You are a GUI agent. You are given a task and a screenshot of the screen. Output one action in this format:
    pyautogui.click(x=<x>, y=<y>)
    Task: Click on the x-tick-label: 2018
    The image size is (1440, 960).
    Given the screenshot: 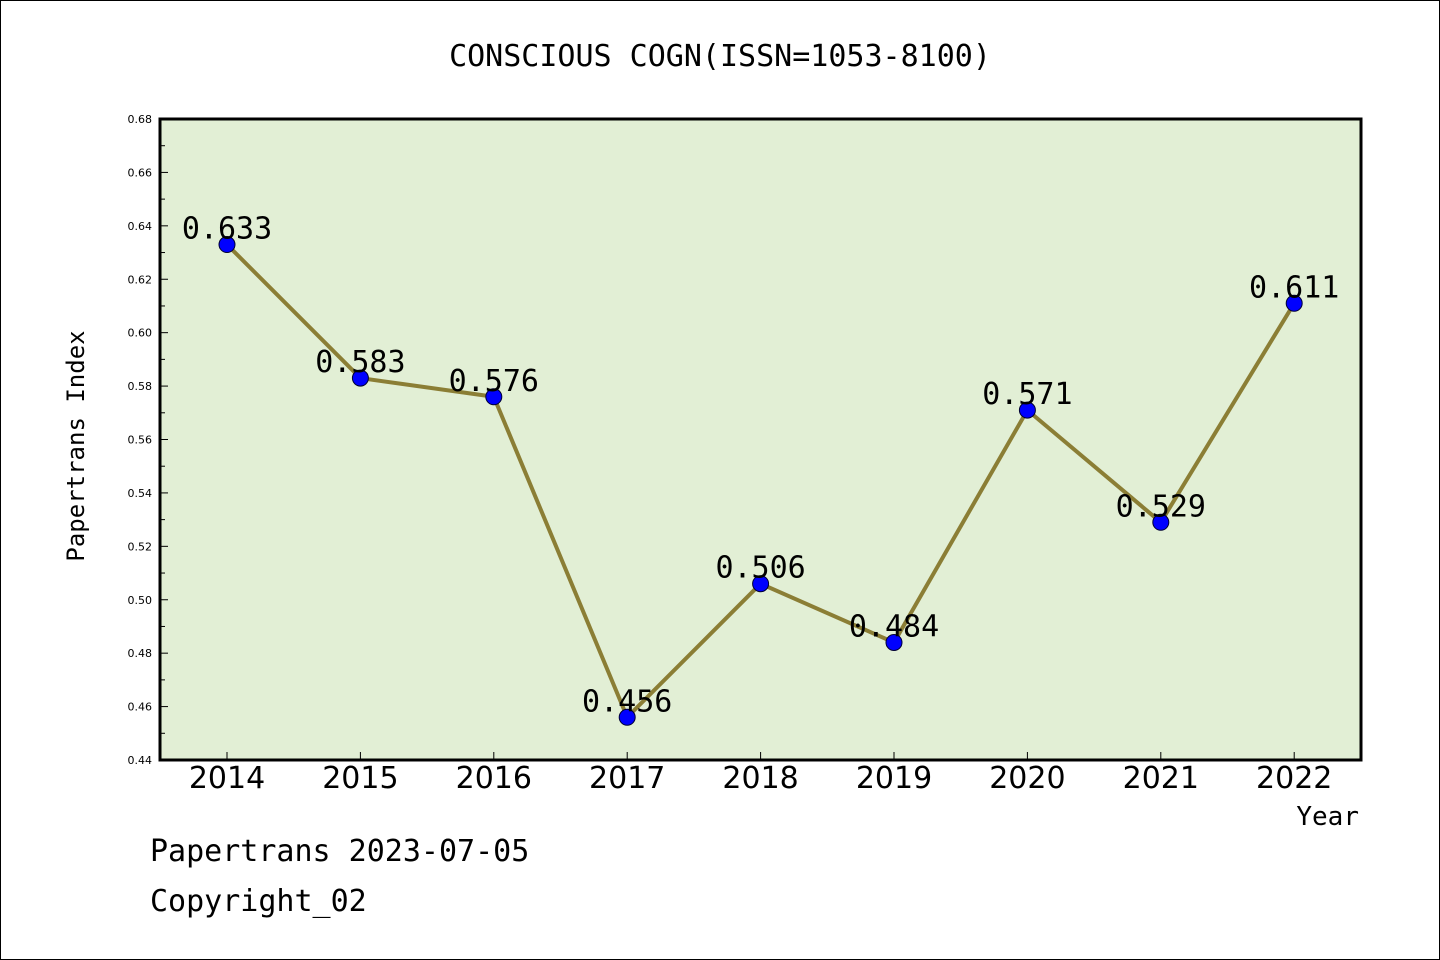 What is the action you would take?
    pyautogui.click(x=760, y=778)
    